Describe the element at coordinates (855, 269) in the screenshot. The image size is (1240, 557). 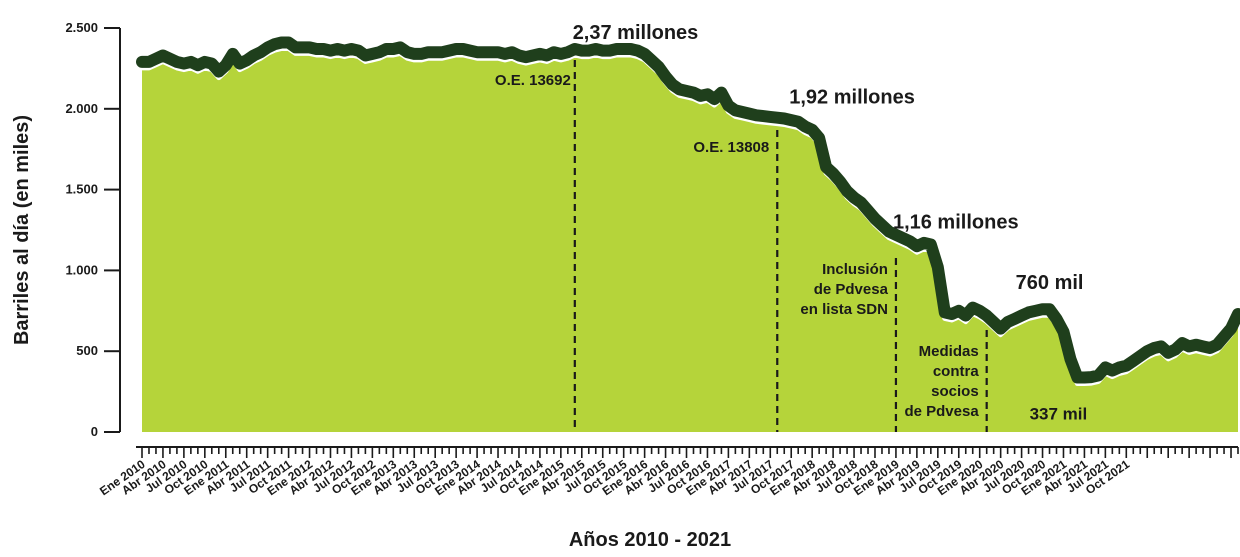
I see `event-label: Inclusión` at that location.